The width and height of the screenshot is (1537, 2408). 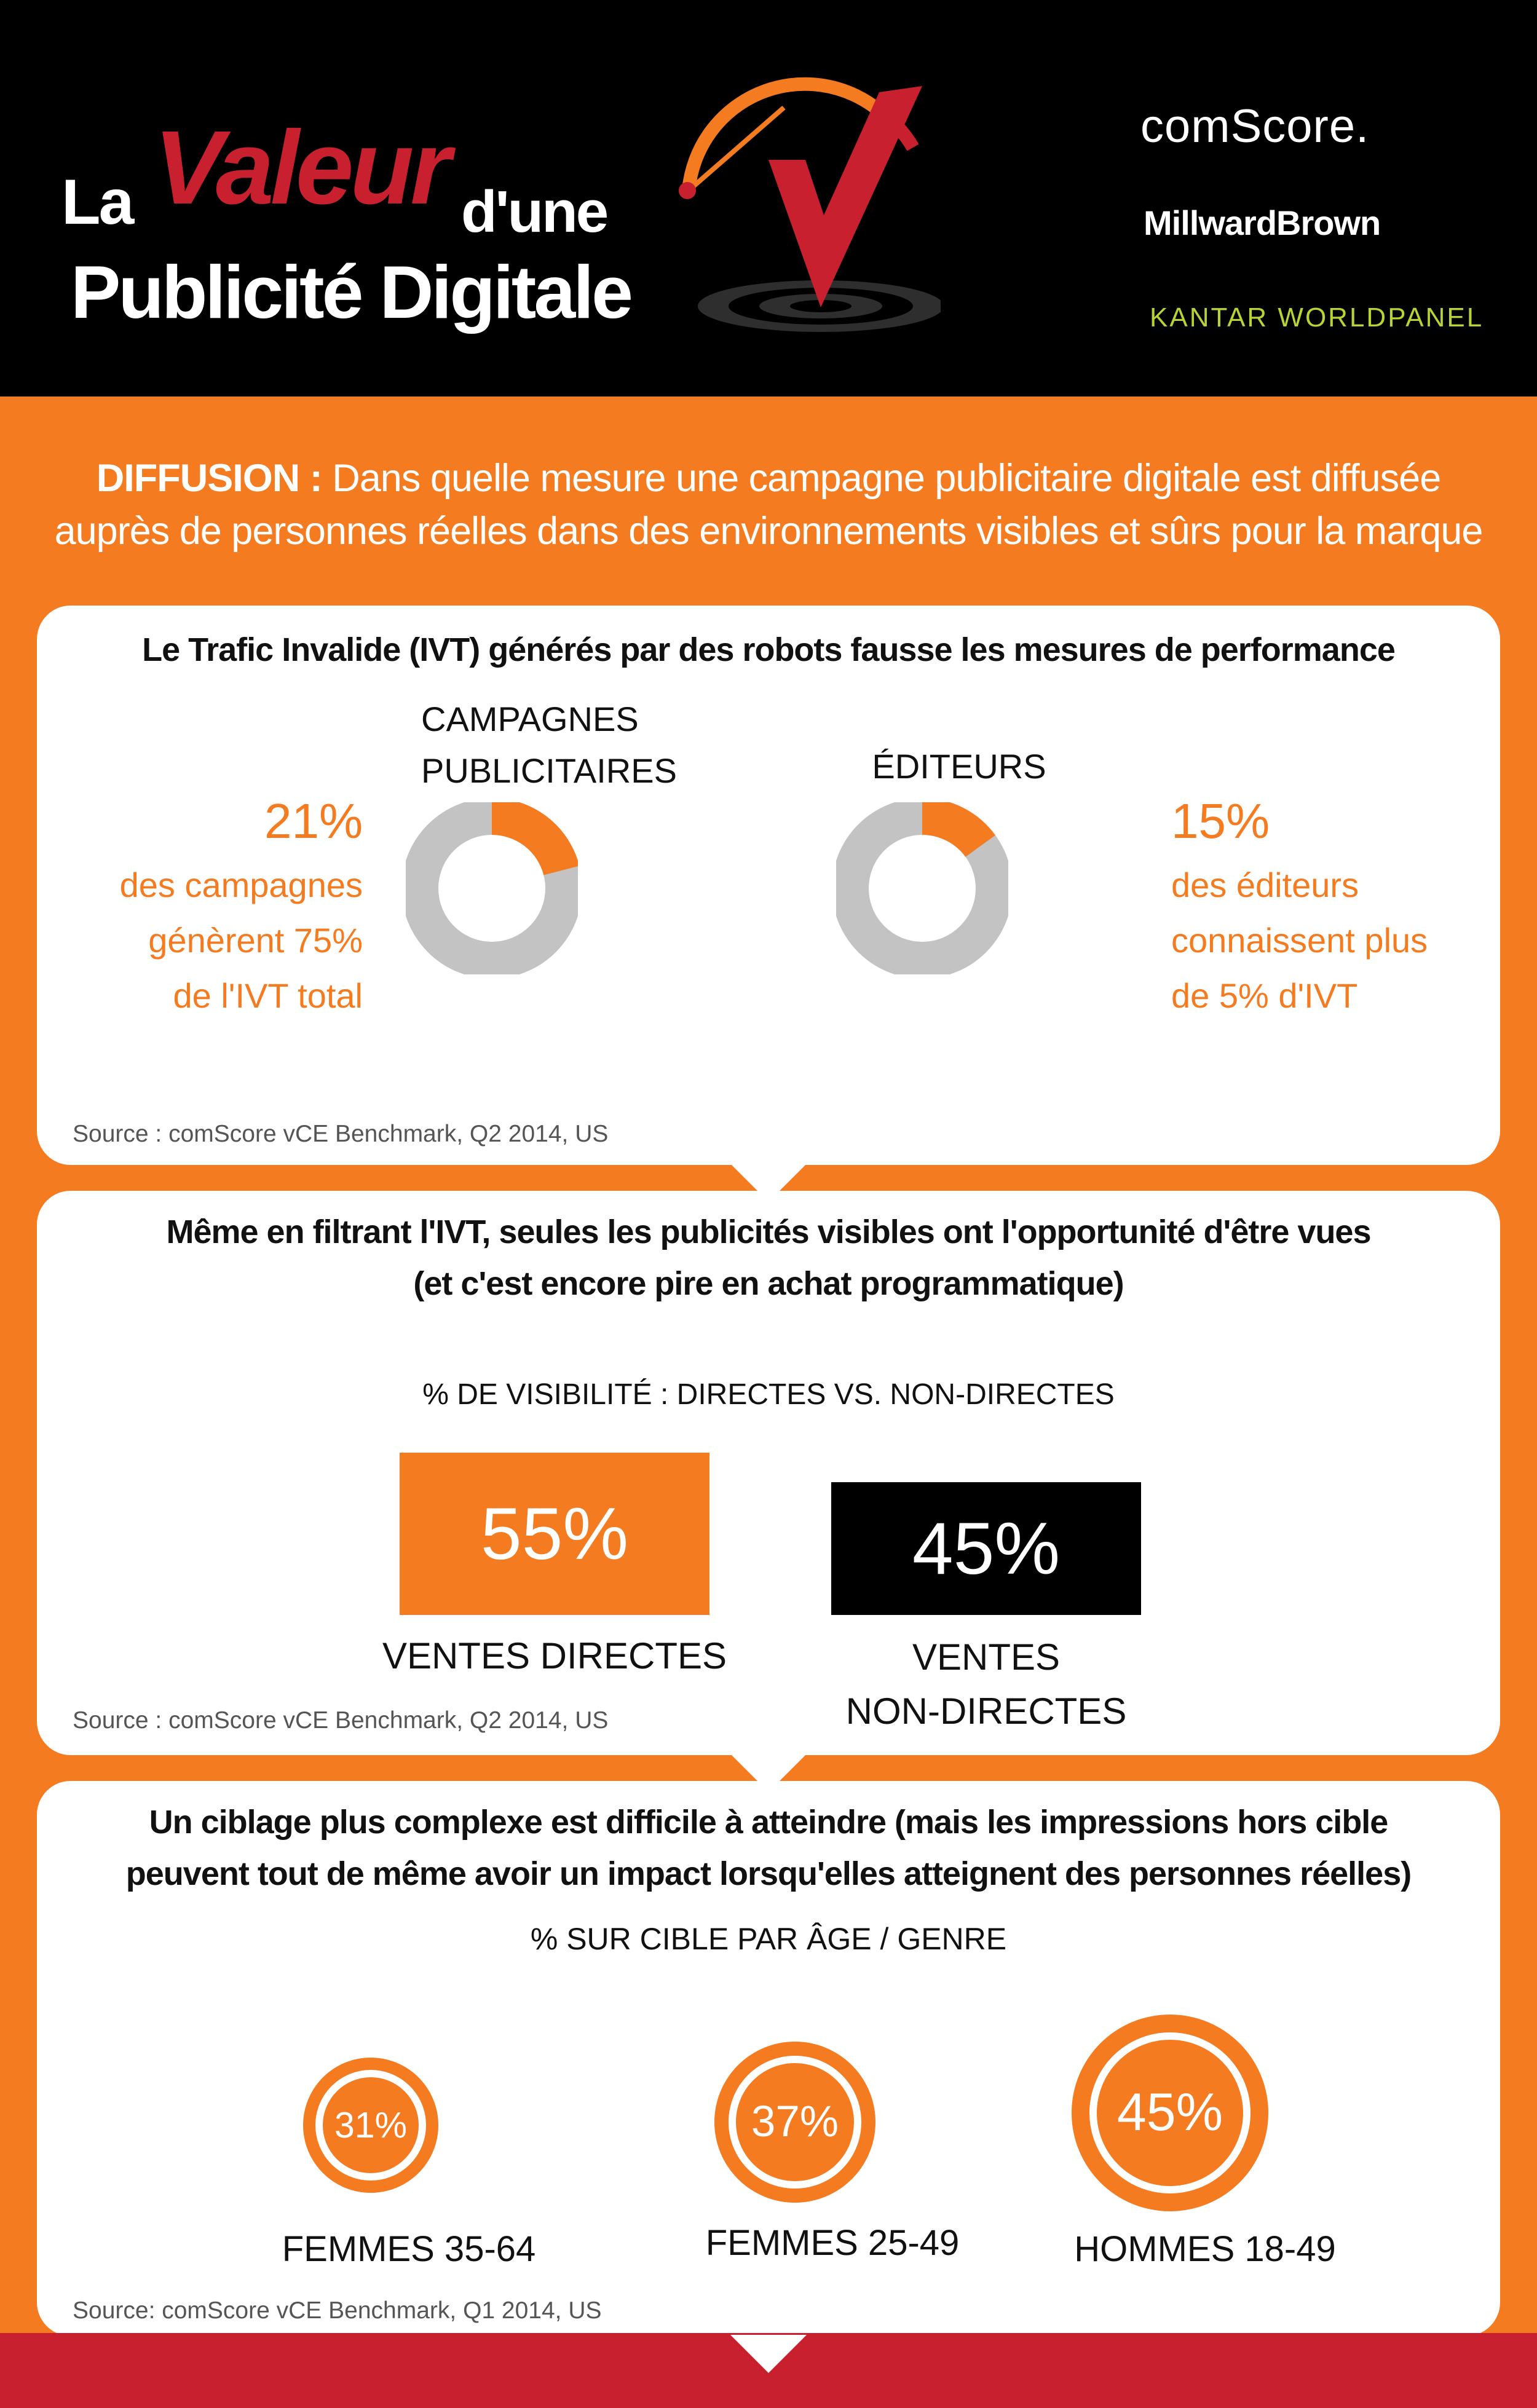 What do you see at coordinates (535, 212) in the screenshot?
I see `title-dune: d'une` at bounding box center [535, 212].